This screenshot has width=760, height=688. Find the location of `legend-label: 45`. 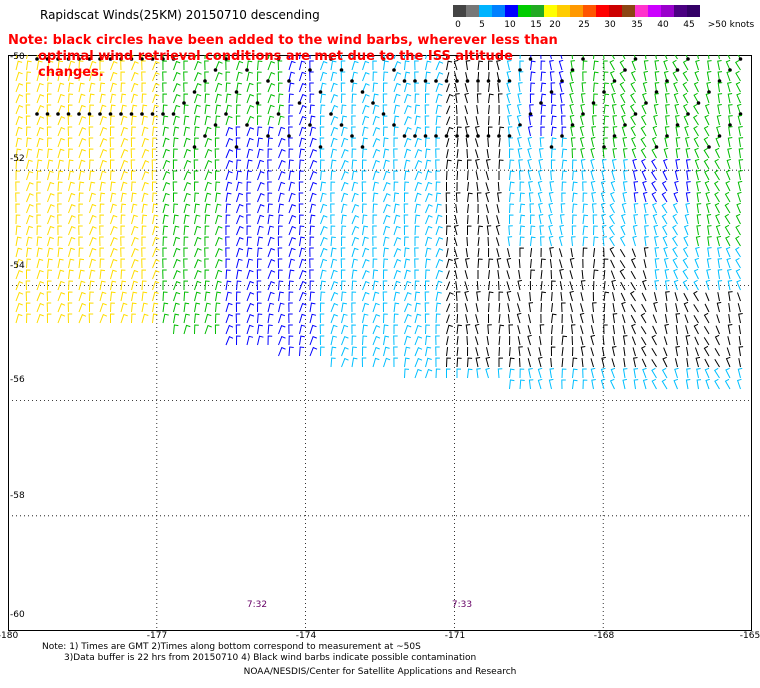

legend-label: 45 is located at coordinates (689, 25).